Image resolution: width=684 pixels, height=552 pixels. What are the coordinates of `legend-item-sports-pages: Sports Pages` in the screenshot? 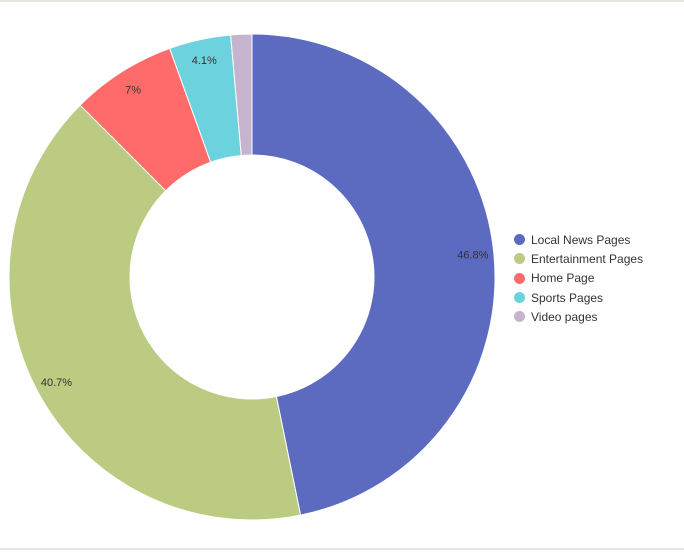 It's located at (578, 297).